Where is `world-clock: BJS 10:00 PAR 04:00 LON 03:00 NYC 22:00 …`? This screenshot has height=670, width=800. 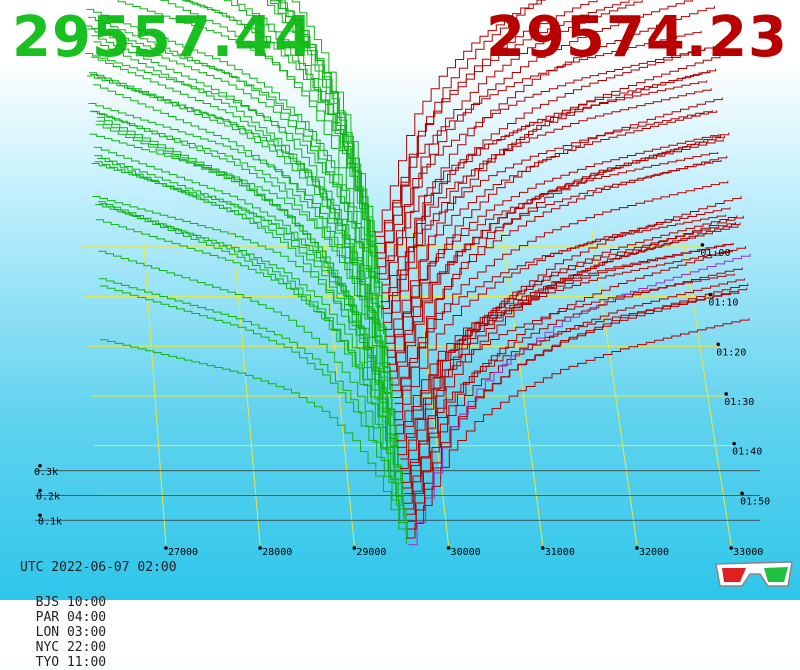
world-clock: BJS 10:00 PAR 04:00 LON 03:00 NYC 22:00 … is located at coordinates (75, 625).